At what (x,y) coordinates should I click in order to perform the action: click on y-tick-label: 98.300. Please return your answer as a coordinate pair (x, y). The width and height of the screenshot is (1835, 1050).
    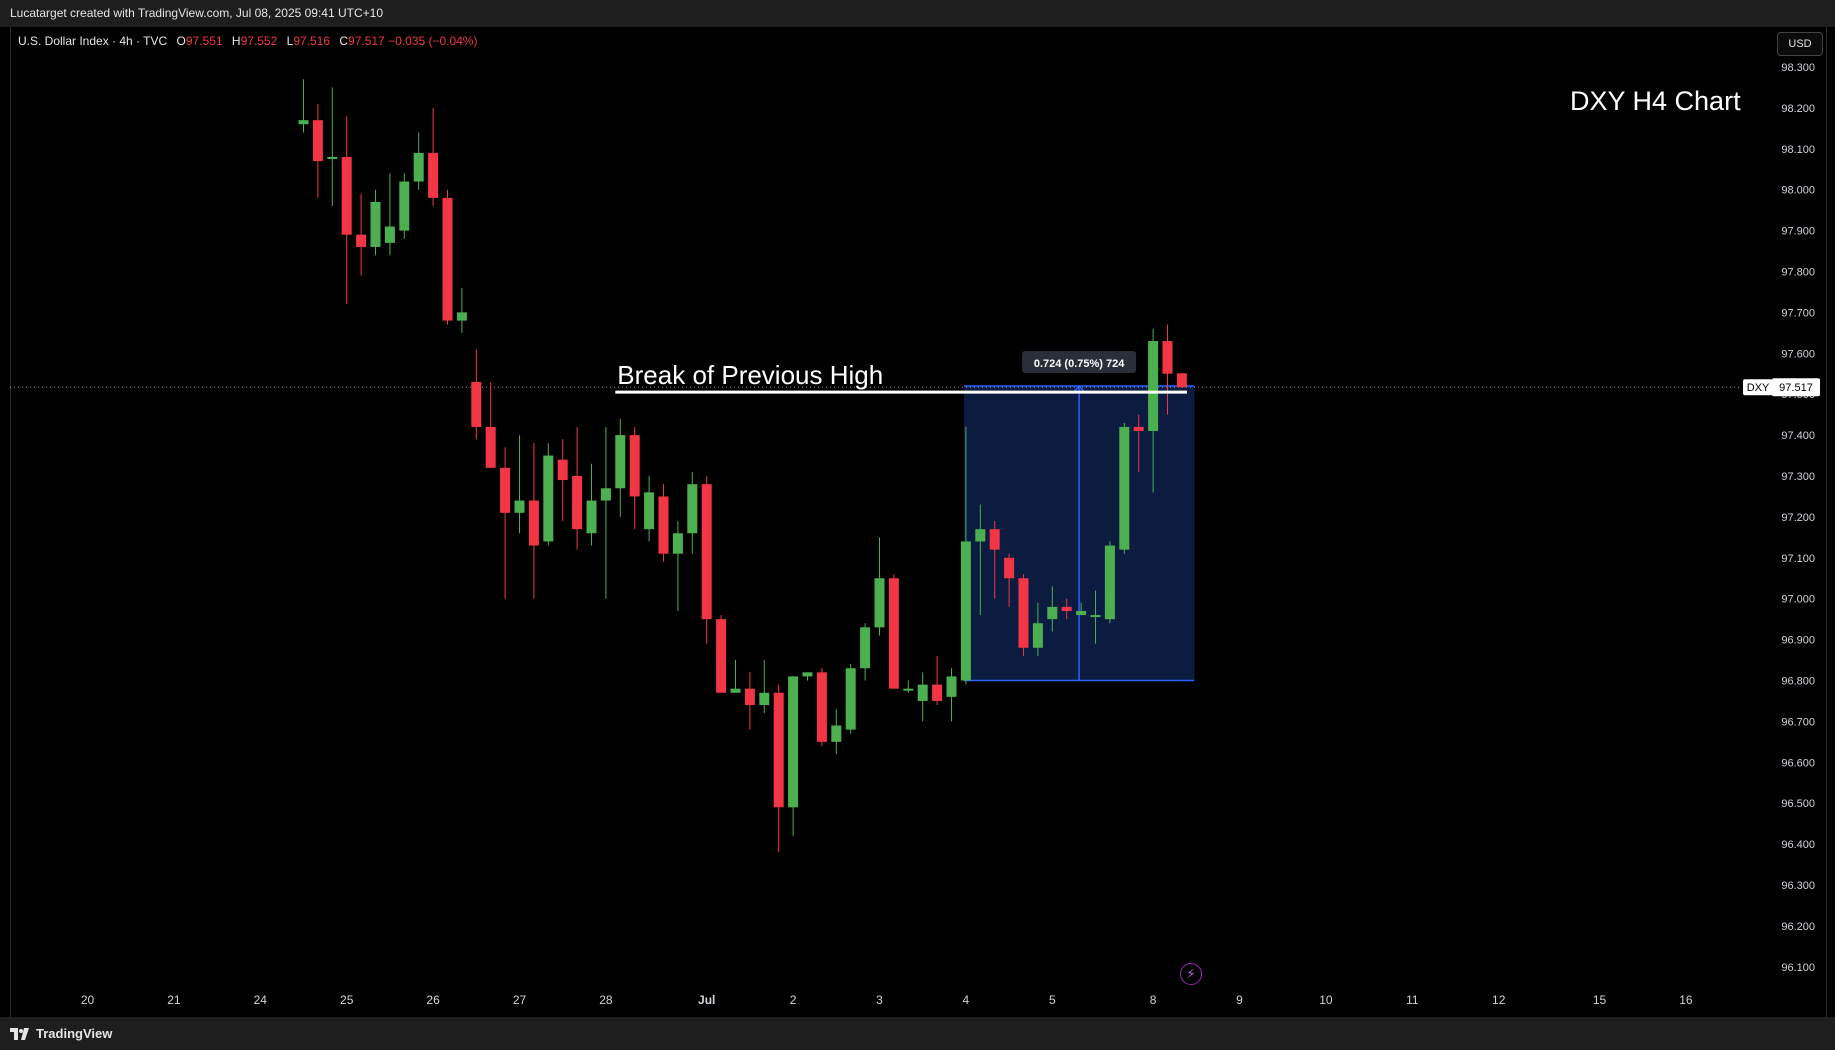
    Looking at the image, I should click on (1798, 68).